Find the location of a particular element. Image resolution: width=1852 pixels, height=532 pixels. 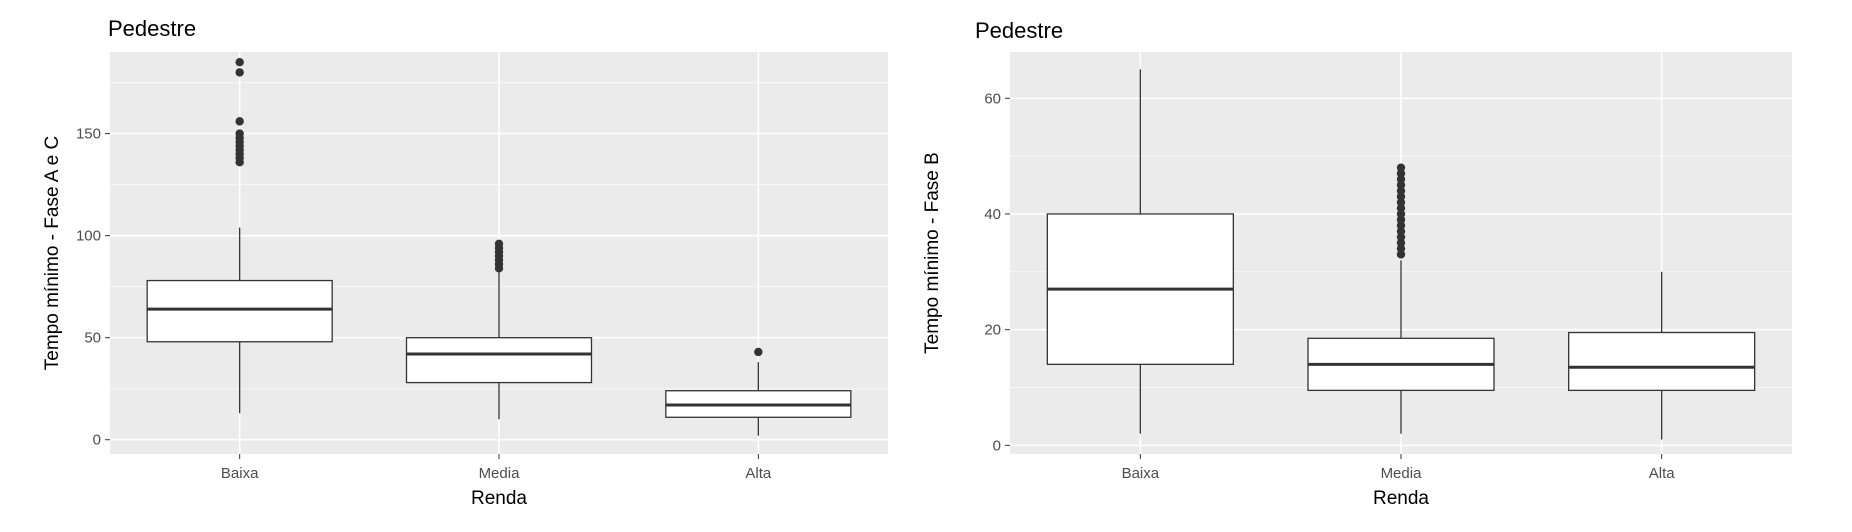

y-tick-label: 150 is located at coordinates (88, 134).